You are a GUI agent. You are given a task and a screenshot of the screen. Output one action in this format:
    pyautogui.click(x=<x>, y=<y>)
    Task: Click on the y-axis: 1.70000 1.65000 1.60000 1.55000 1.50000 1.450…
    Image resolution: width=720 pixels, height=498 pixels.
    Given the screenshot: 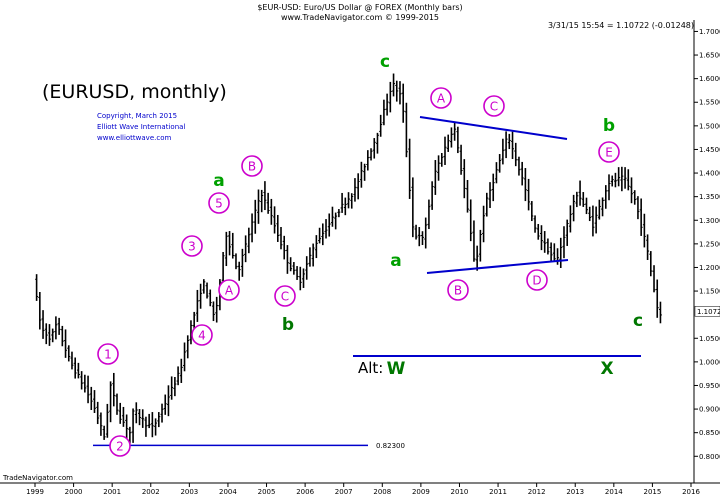 What is the action you would take?
    pyautogui.click(x=707, y=244)
    